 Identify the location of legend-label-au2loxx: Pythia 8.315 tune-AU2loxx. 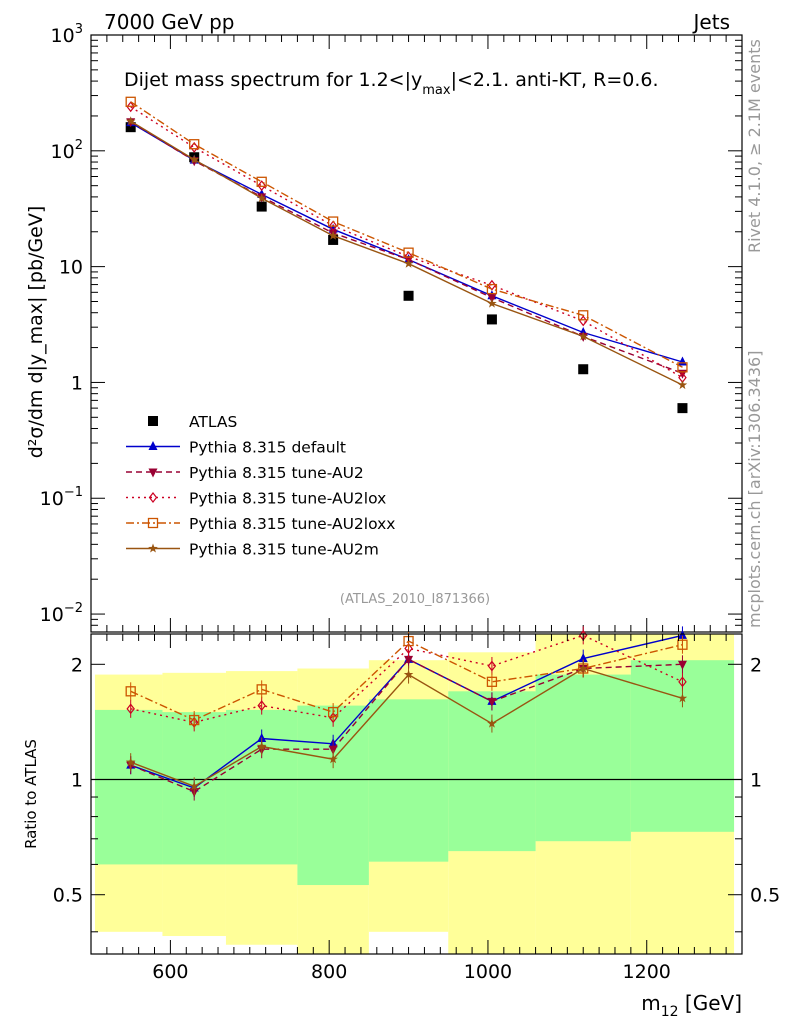
(292, 524).